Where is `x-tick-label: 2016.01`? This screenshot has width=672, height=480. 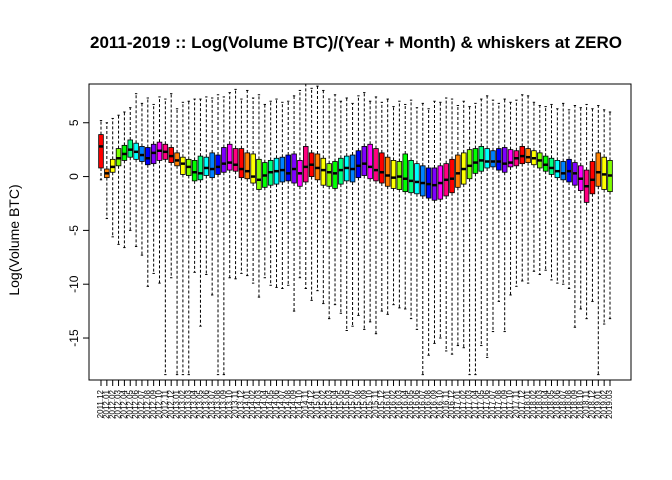 x-tick-label: 2016.01 is located at coordinates (387, 403).